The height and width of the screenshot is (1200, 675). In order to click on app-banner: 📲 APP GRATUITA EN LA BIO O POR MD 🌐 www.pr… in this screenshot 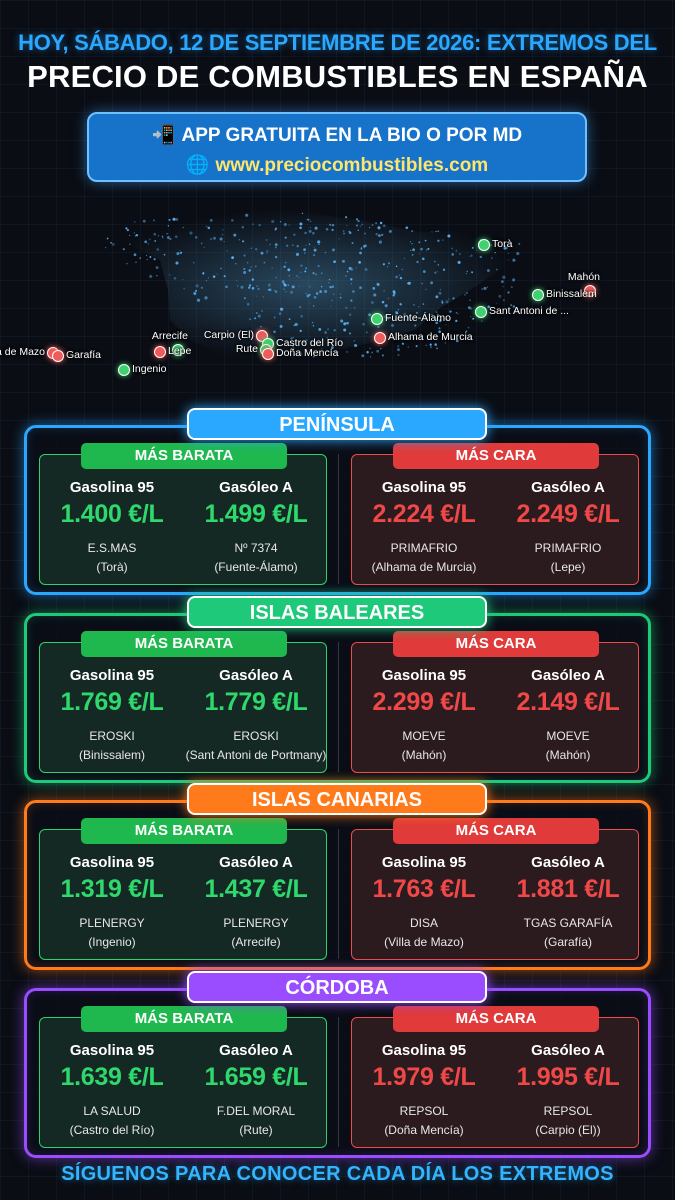, I will do `click(337, 147)`.